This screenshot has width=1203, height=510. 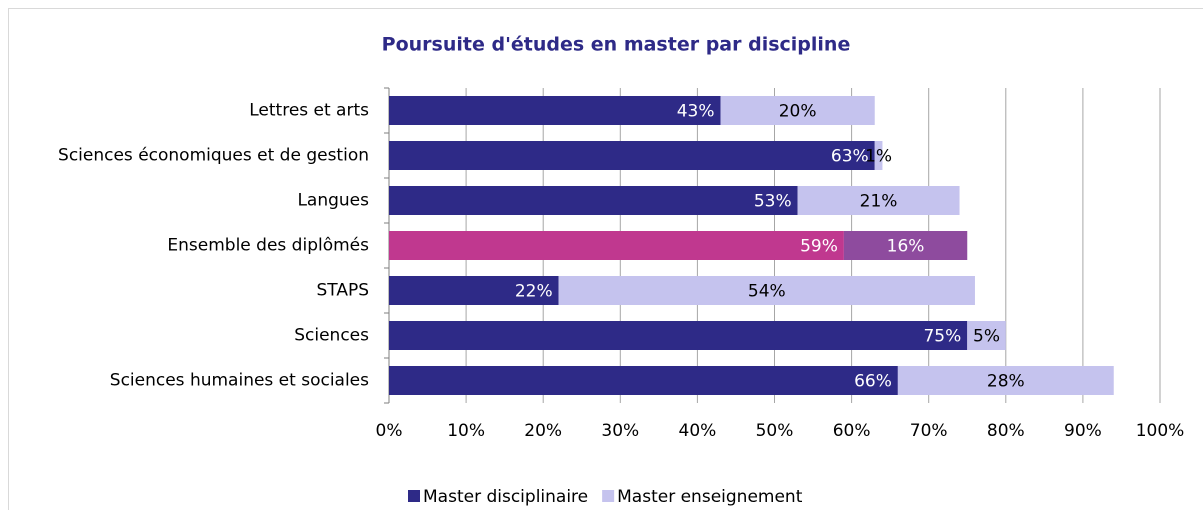 What do you see at coordinates (852, 431) in the screenshot?
I see `x-tick-label: 60%` at bounding box center [852, 431].